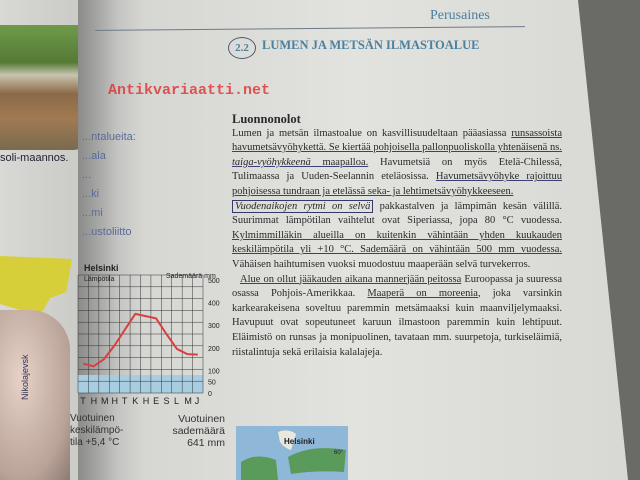  Describe the element at coordinates (156, 401) in the screenshot. I see `month-label: E` at that location.